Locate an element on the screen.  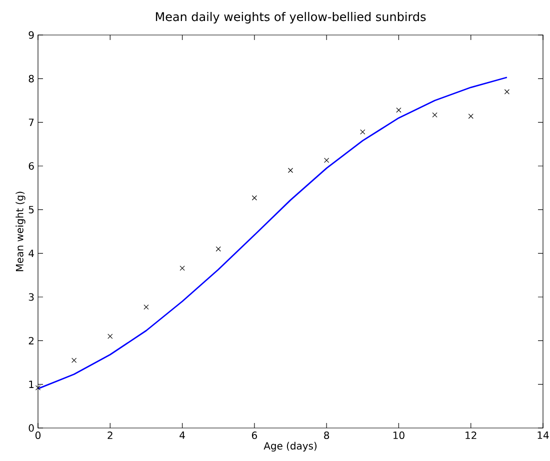
y-tick-label: 5 is located at coordinates (31, 210).